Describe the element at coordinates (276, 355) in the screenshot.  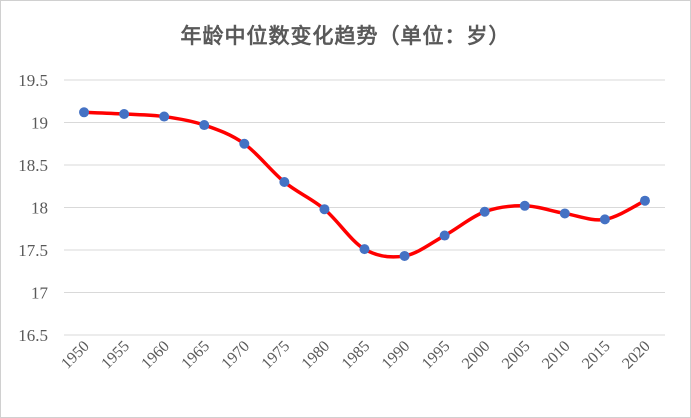
I see `x-tick-label: 1975` at that location.